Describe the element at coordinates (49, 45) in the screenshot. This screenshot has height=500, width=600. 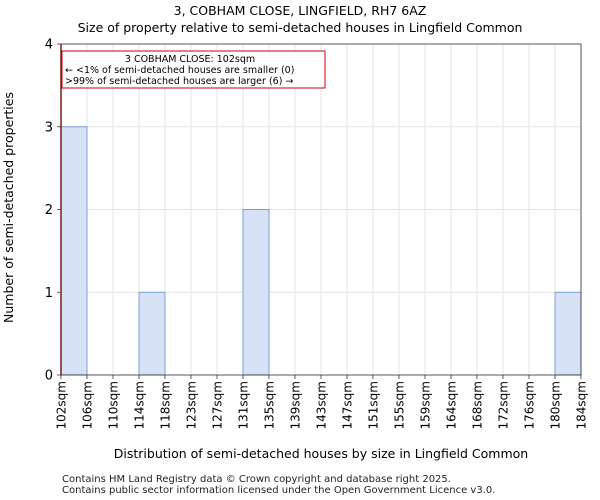
I see `y-tick-label: 4` at that location.